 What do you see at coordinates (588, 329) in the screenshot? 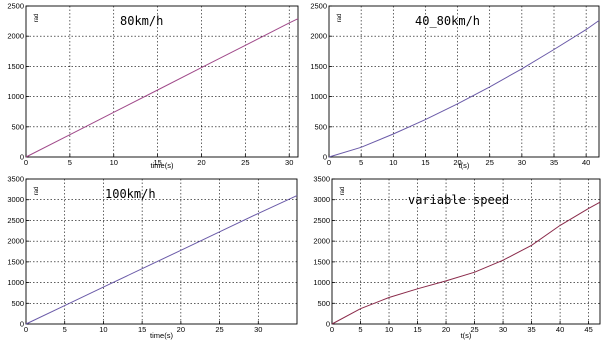
I see `x-tick-label: 45` at bounding box center [588, 329].